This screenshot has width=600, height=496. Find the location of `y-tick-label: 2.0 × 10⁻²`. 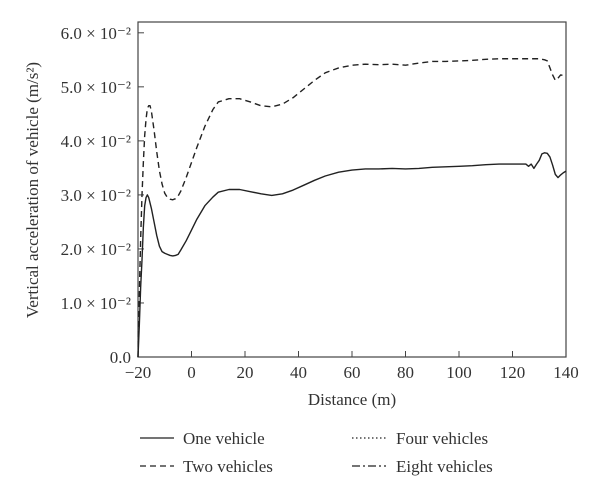

y-tick-label: 2.0 × 10⁻² is located at coordinates (96, 249).